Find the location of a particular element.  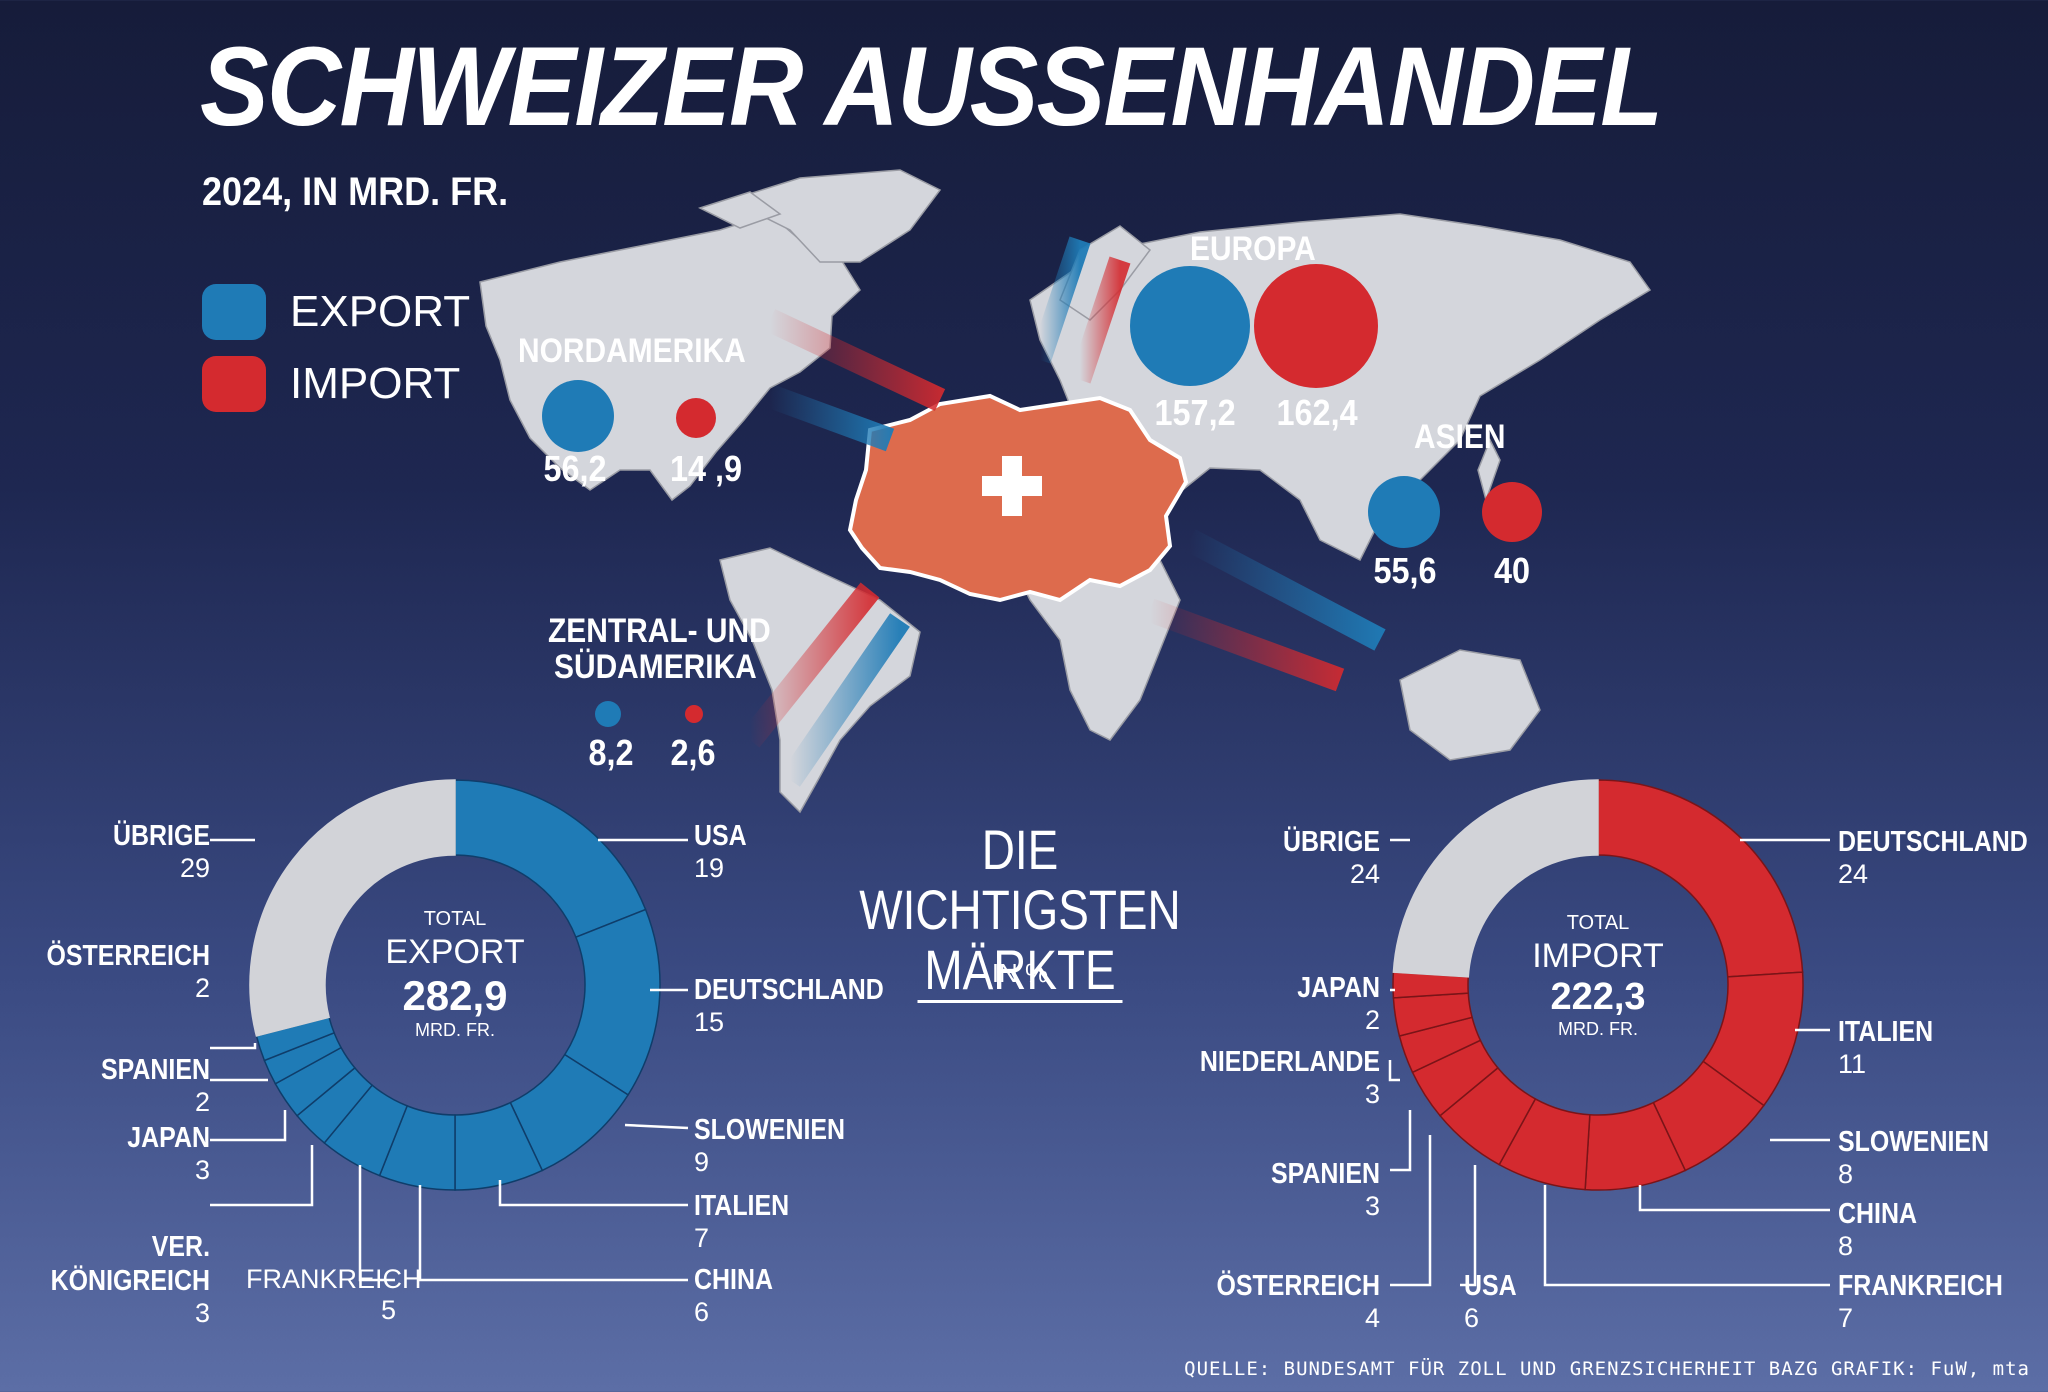

legend-label-import: IMPORT is located at coordinates (375, 383).